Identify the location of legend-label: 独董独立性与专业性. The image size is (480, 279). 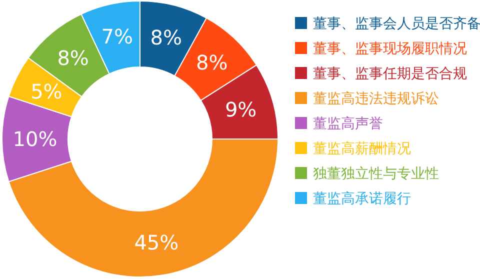
(376, 174).